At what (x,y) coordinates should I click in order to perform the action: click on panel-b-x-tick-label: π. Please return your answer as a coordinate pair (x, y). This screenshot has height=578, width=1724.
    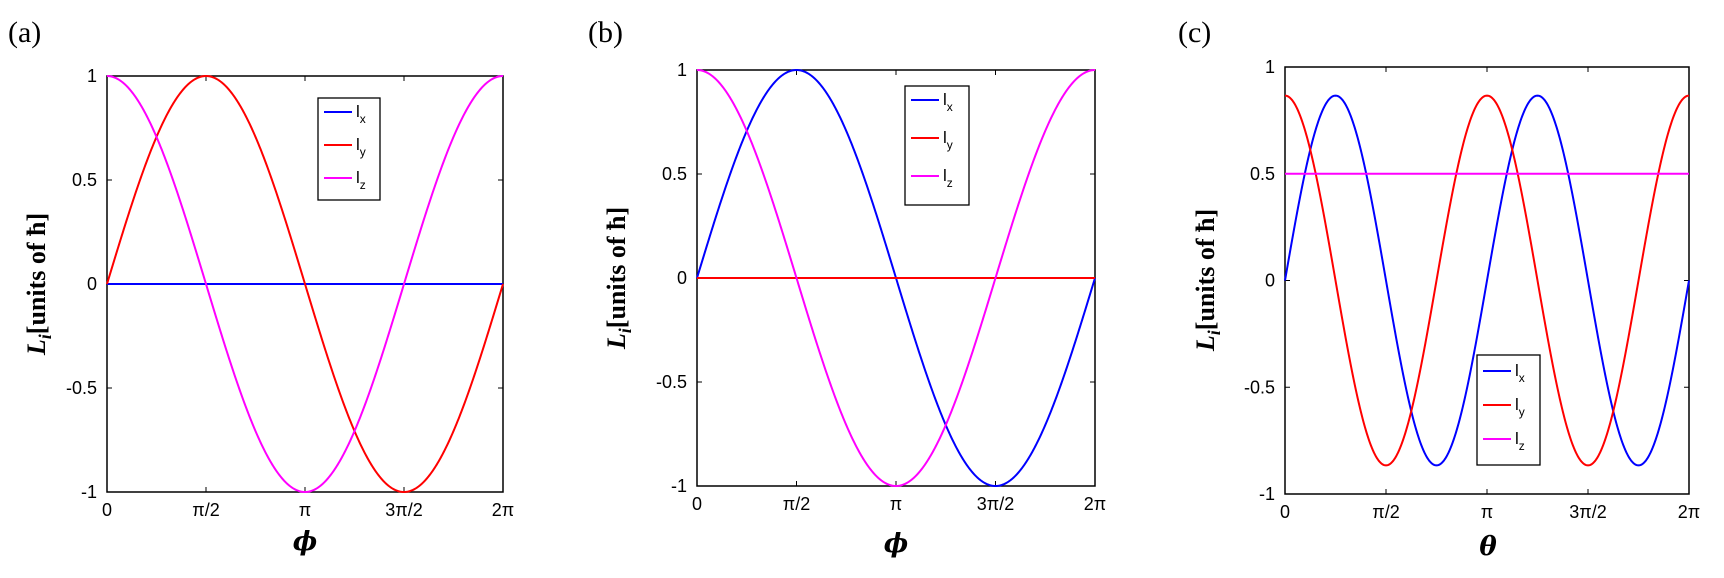
    Looking at the image, I should click on (896, 504).